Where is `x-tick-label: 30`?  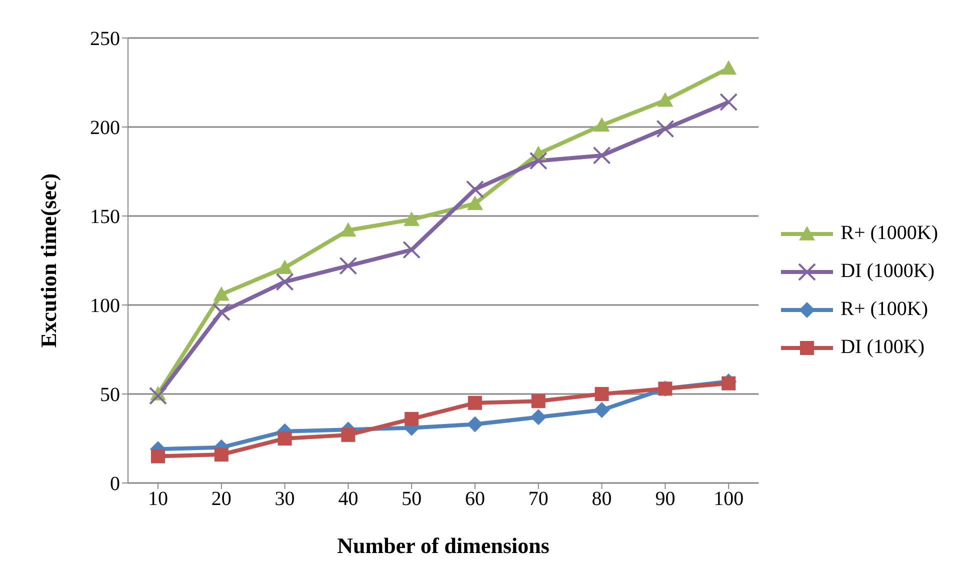 x-tick-label: 30 is located at coordinates (284, 499).